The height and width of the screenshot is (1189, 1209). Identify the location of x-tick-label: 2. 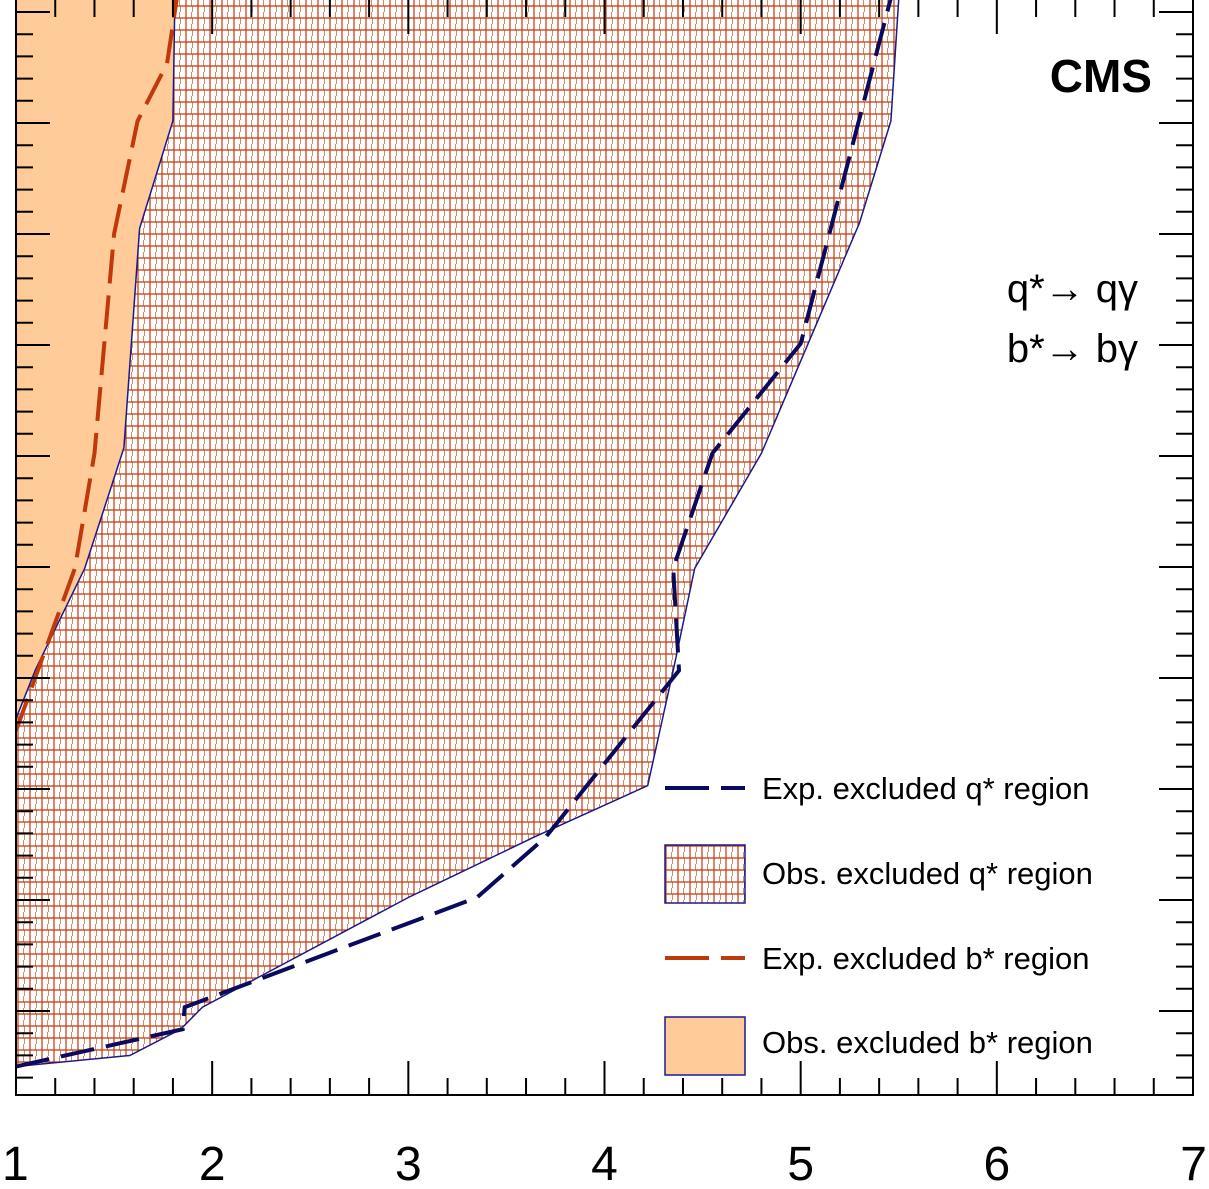
(212, 1163).